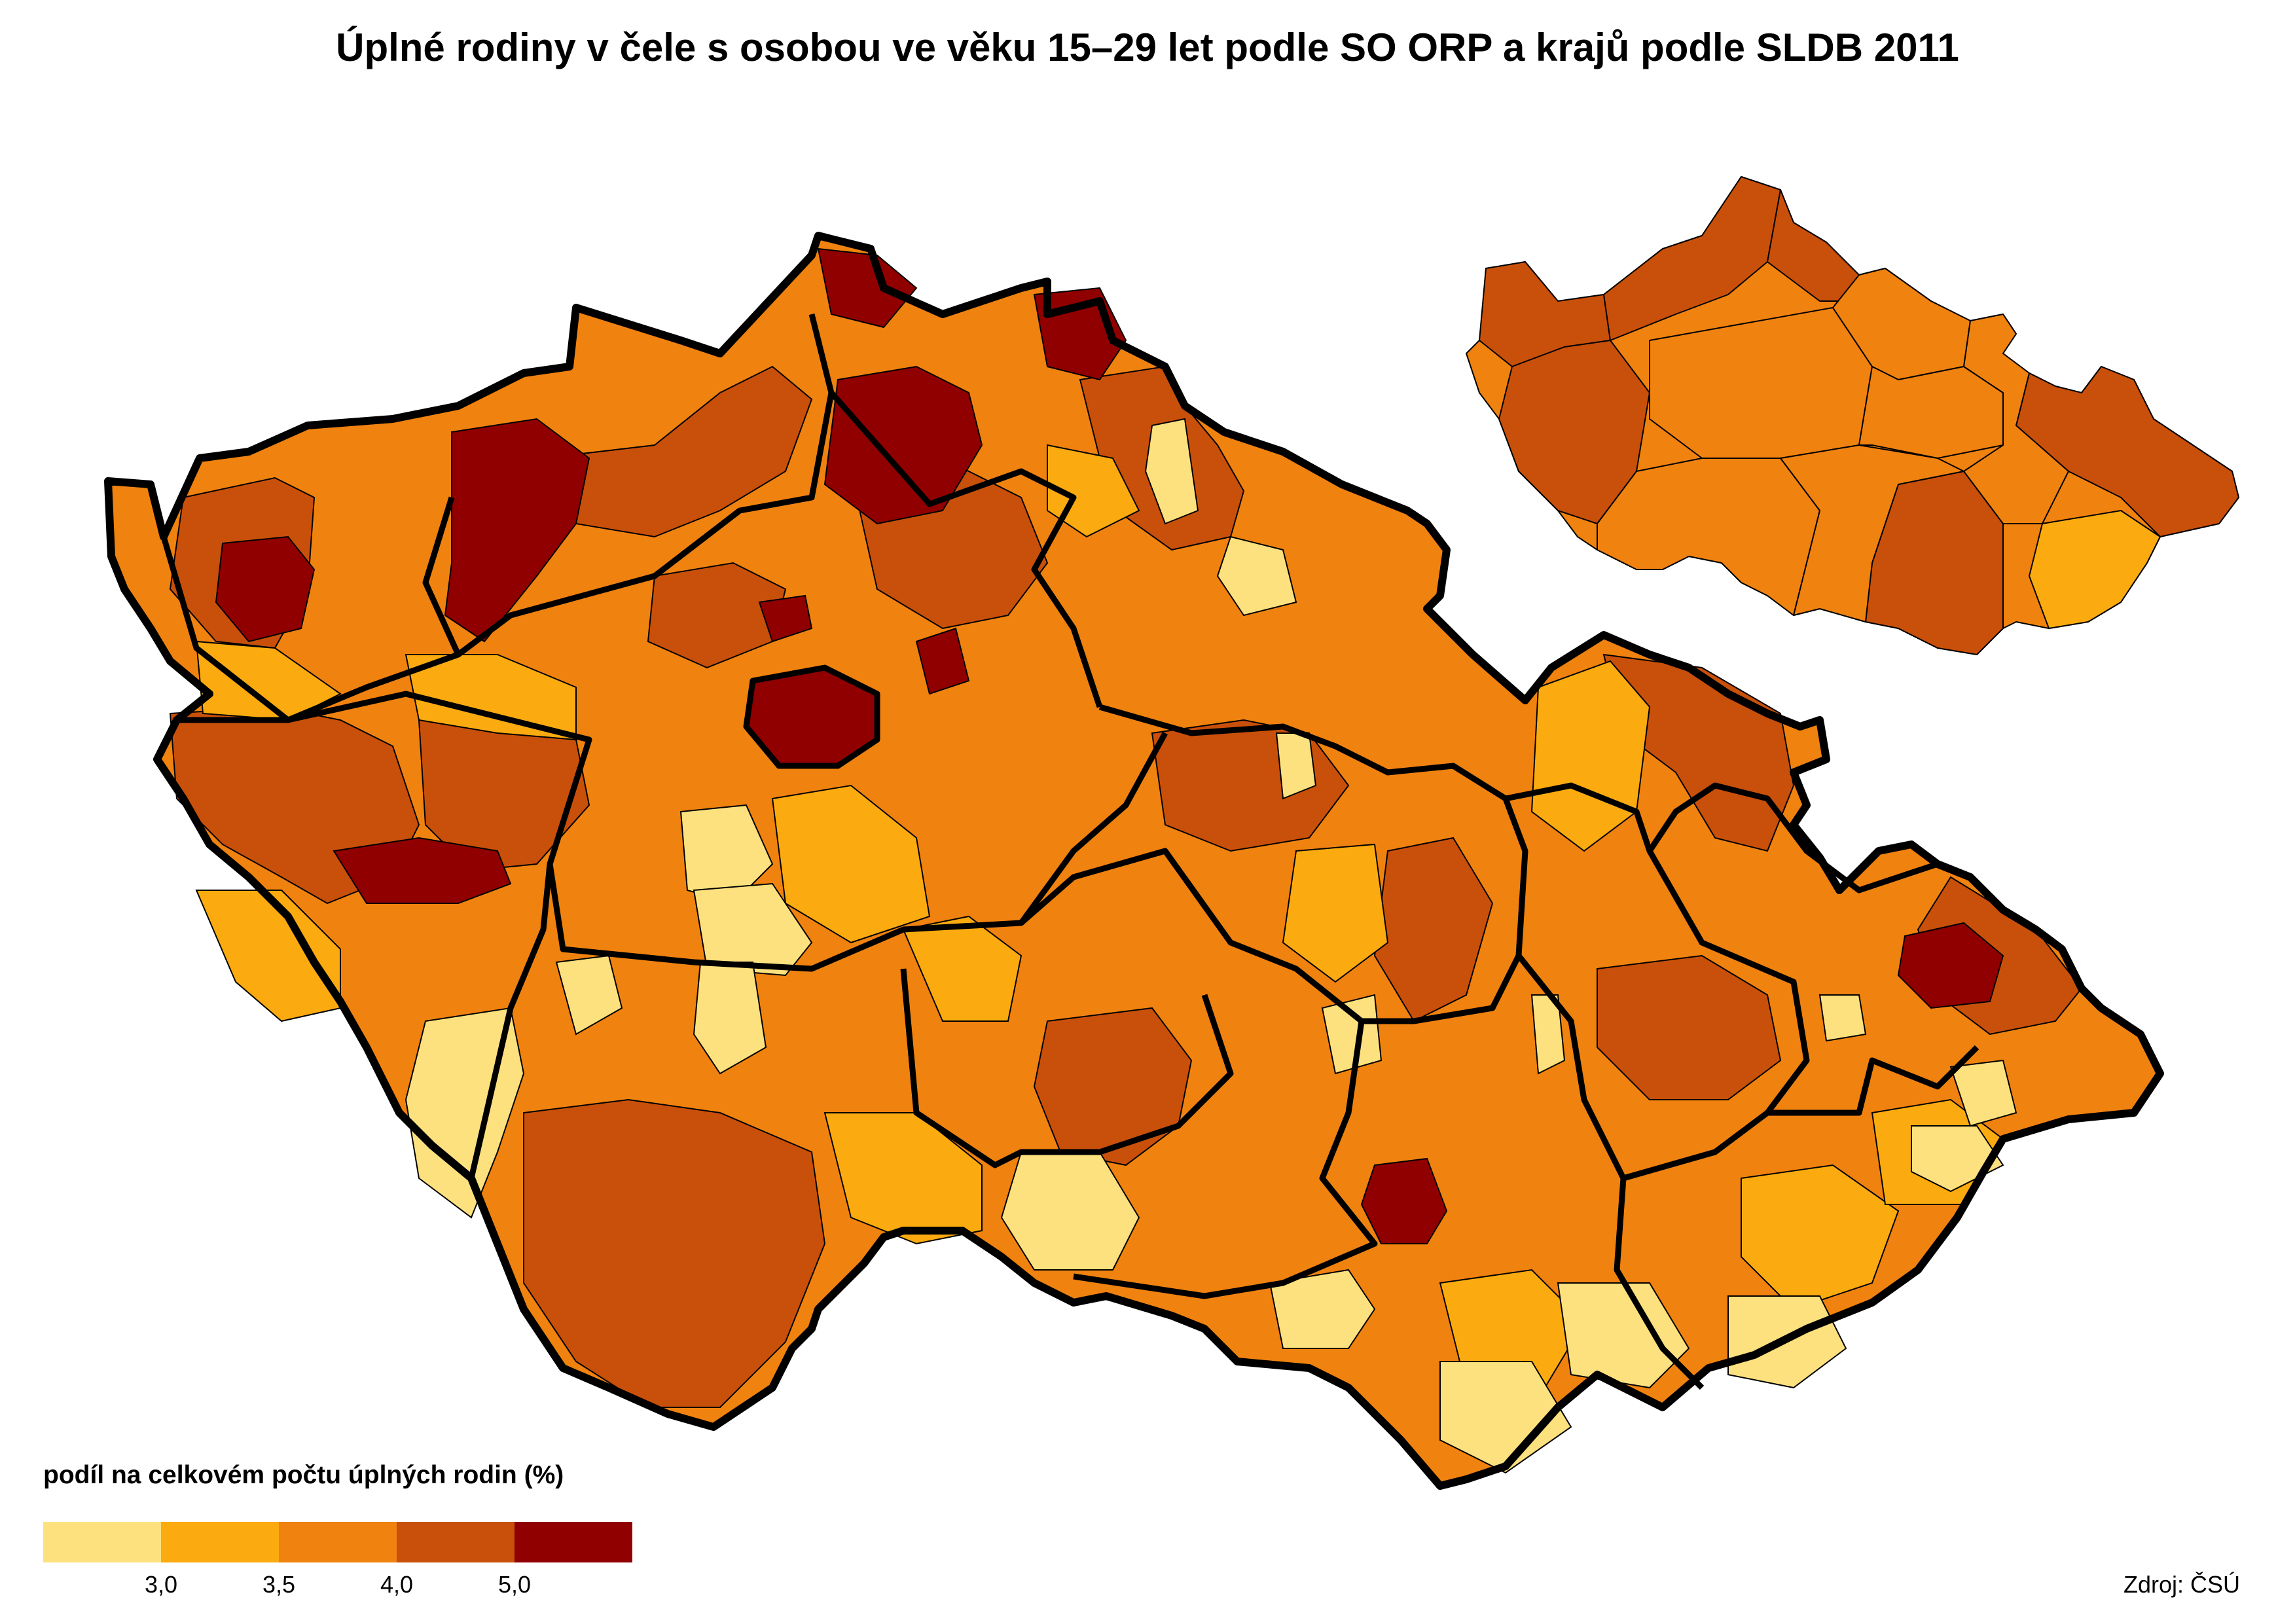 The width and height of the screenshot is (2295, 1624). Describe the element at coordinates (786, 618) in the screenshot. I see `region-kladno` at that location.